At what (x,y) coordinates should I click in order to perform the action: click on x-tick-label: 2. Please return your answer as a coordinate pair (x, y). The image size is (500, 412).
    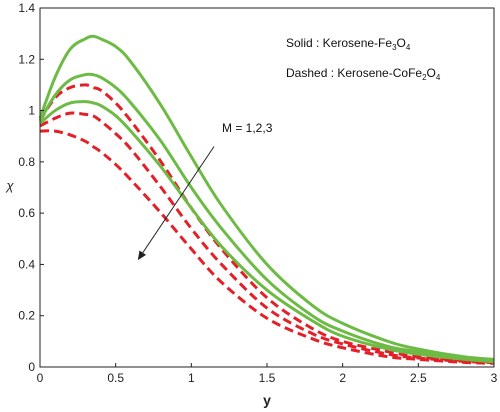
    Looking at the image, I should click on (342, 378).